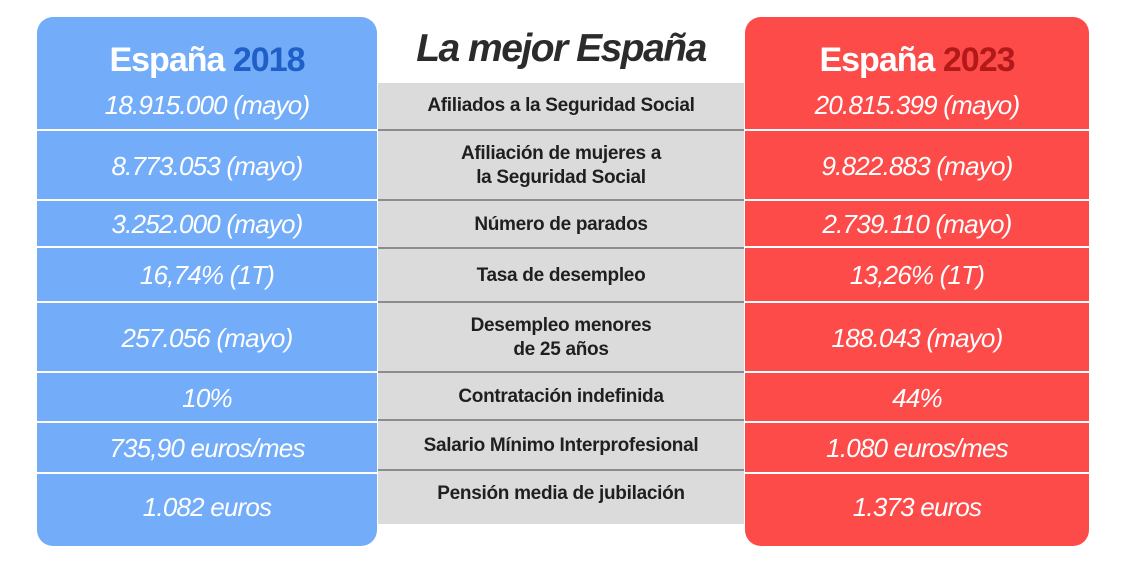 The height and width of the screenshot is (575, 1140). I want to click on row-label-line: Salario Mínimo Interprofesional, so click(561, 445).